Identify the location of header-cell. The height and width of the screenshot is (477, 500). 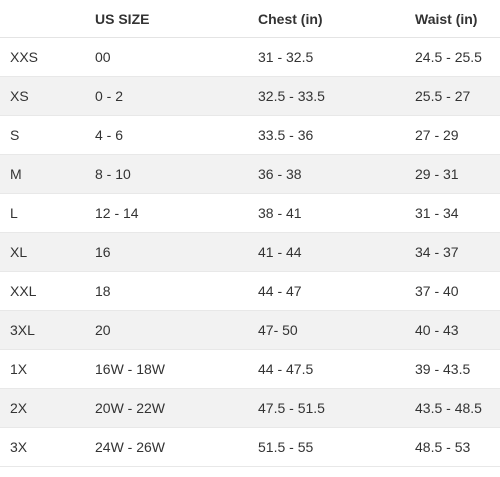
(42, 19).